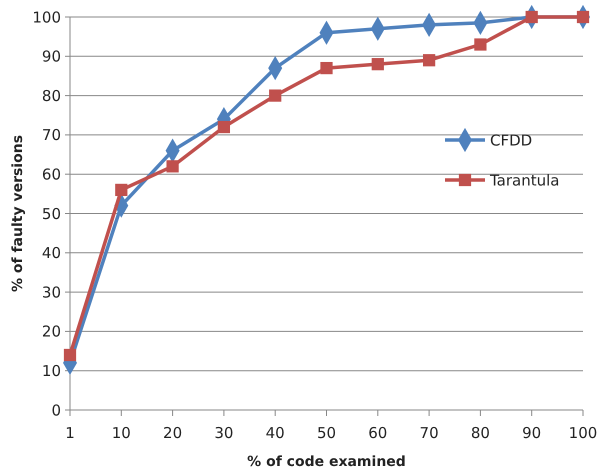 The image size is (599, 472). Describe the element at coordinates (56, 410) in the screenshot. I see `y-tick-label: 0` at that location.